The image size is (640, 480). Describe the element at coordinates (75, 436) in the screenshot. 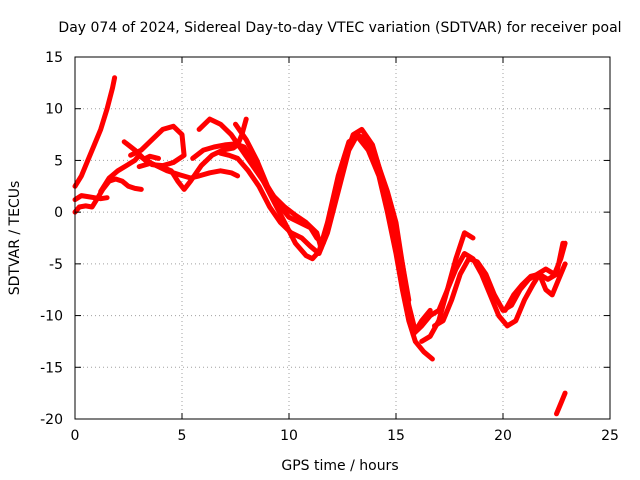

I see `x-tick-label: 0` at that location.